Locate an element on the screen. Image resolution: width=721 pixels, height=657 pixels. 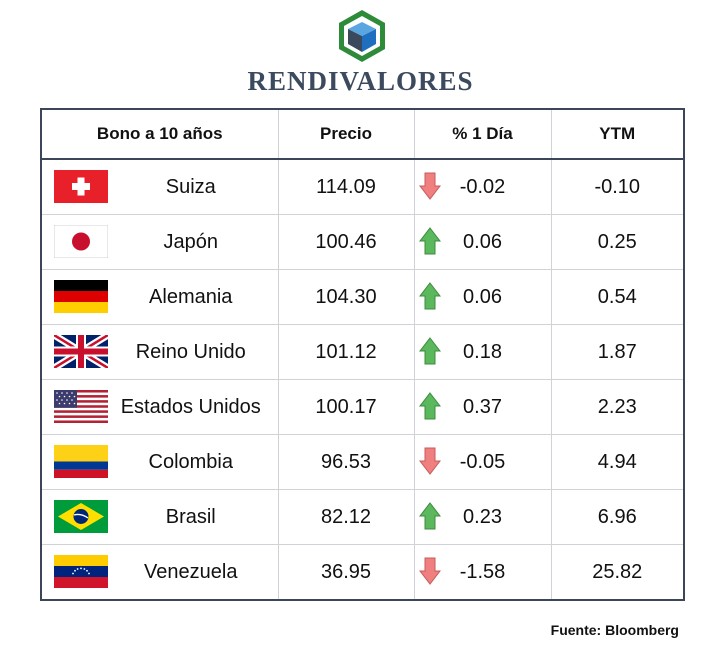
source-note: Fuente: Bloomberg is located at coordinates (614, 630).